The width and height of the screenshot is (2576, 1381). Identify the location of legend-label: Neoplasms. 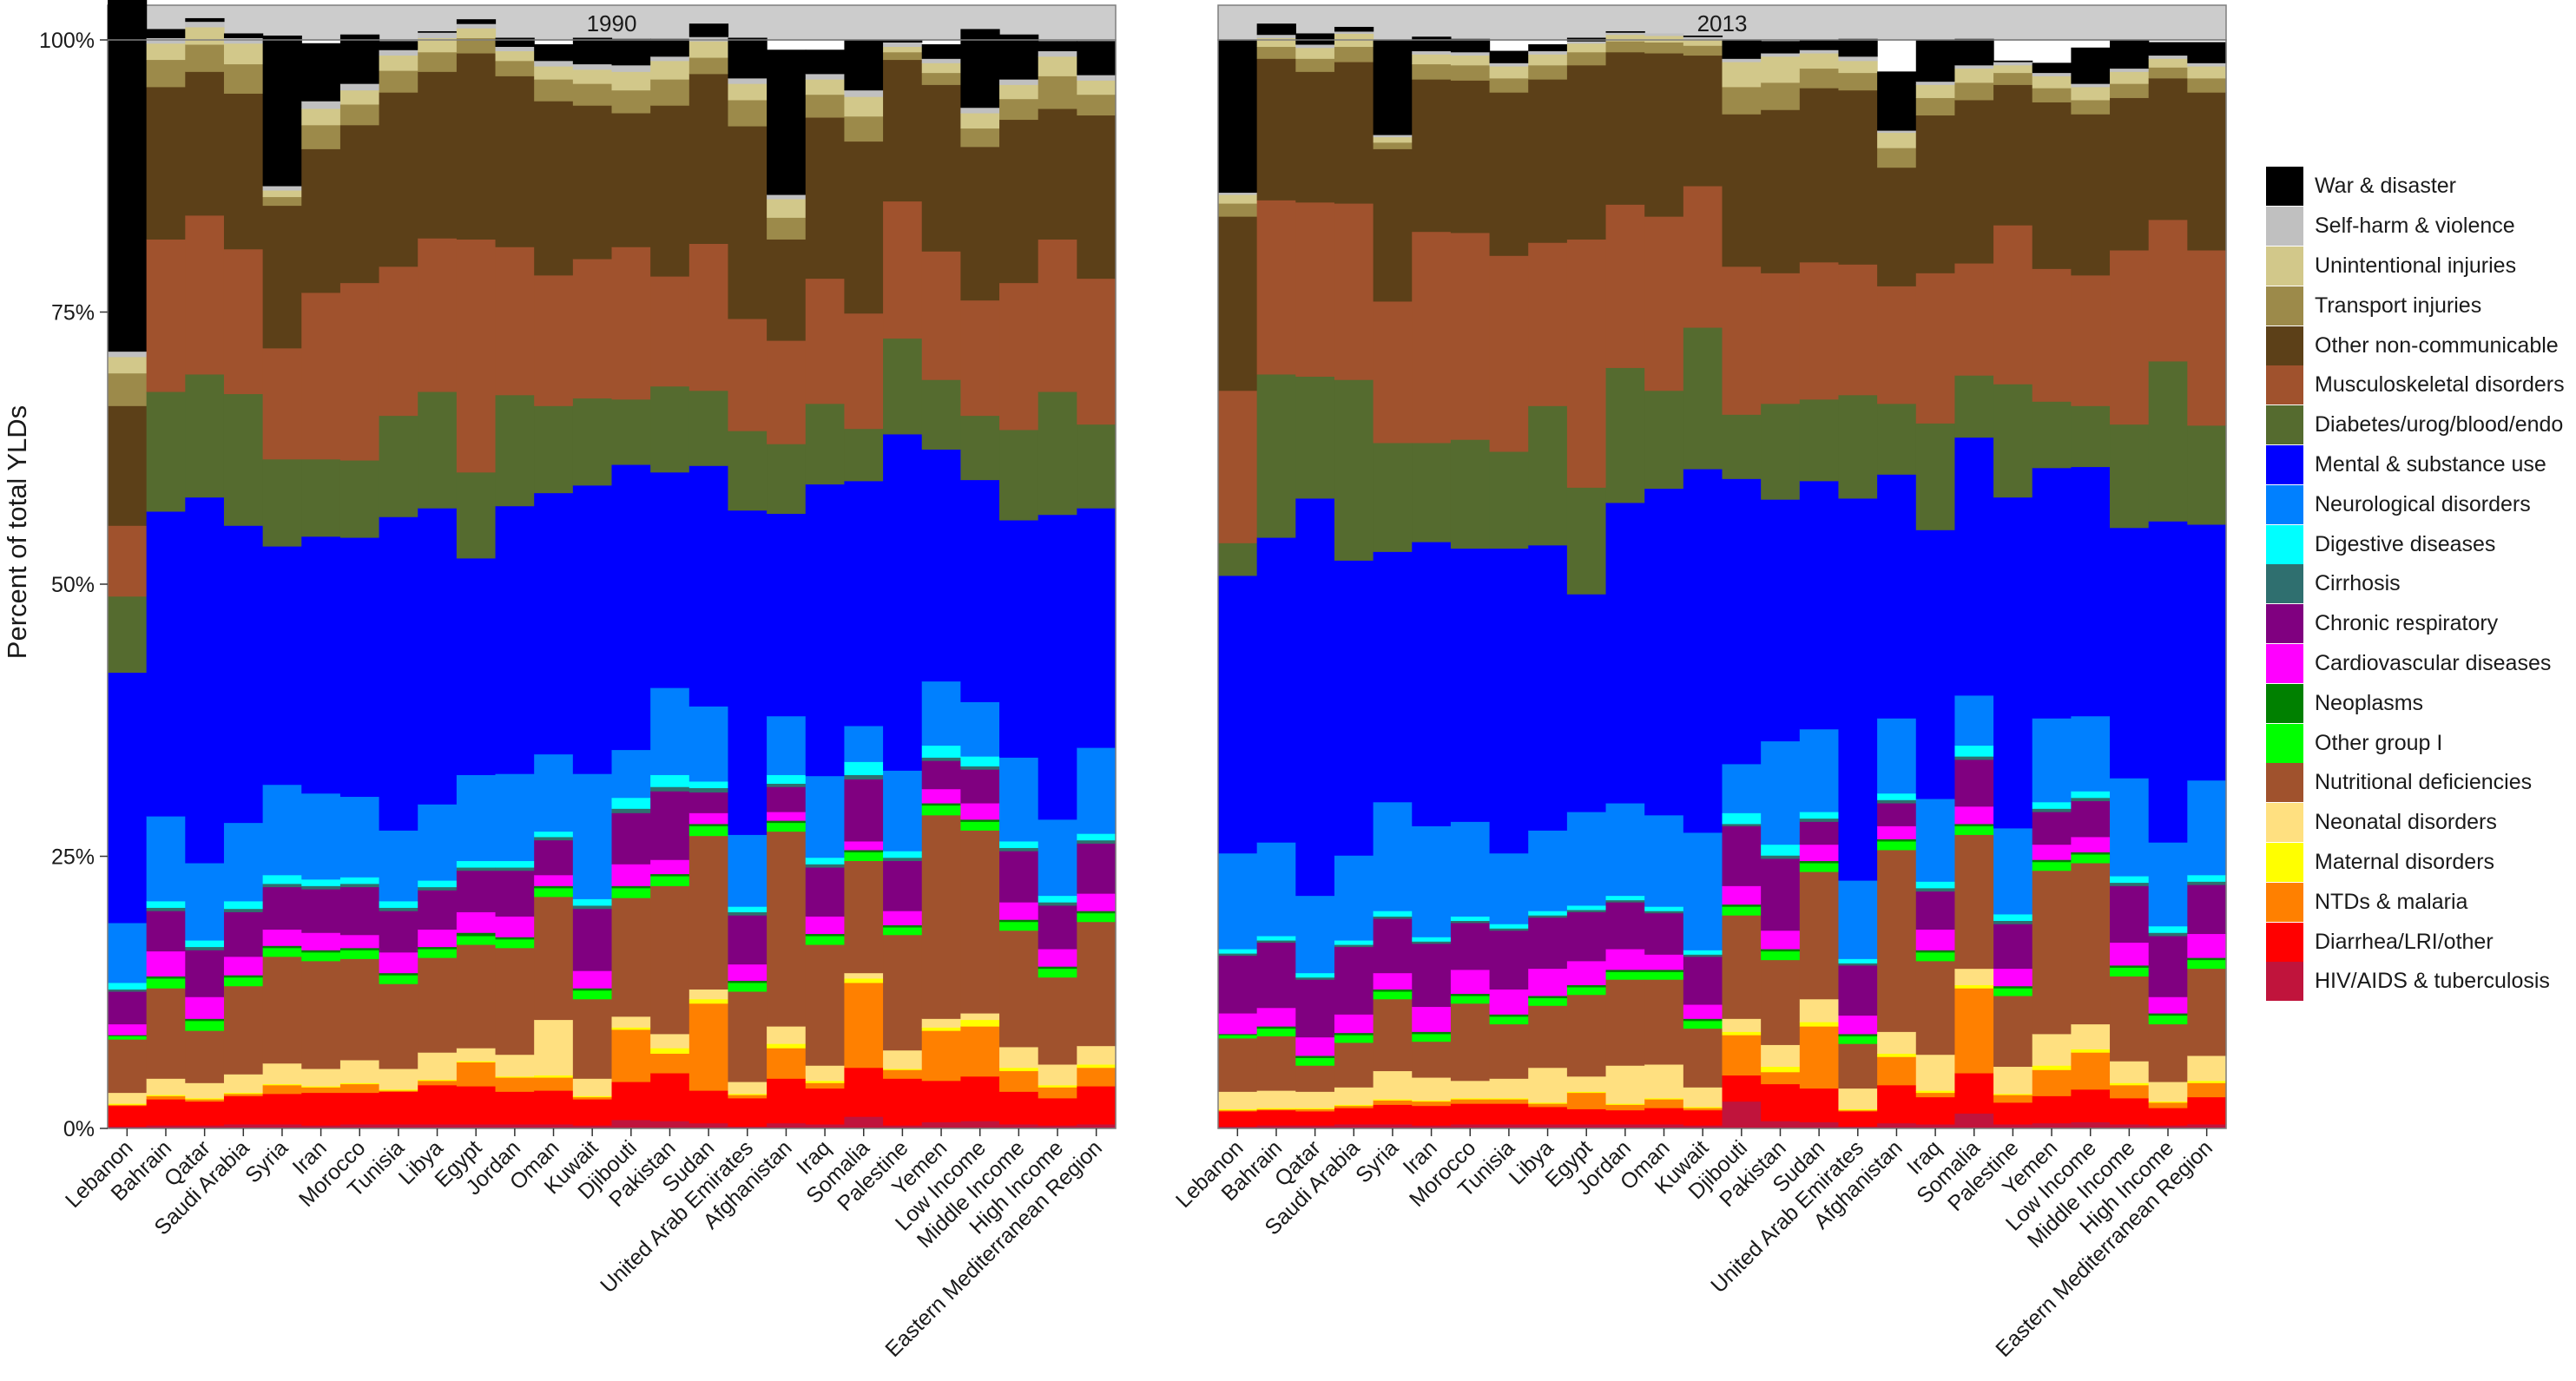
(2369, 702).